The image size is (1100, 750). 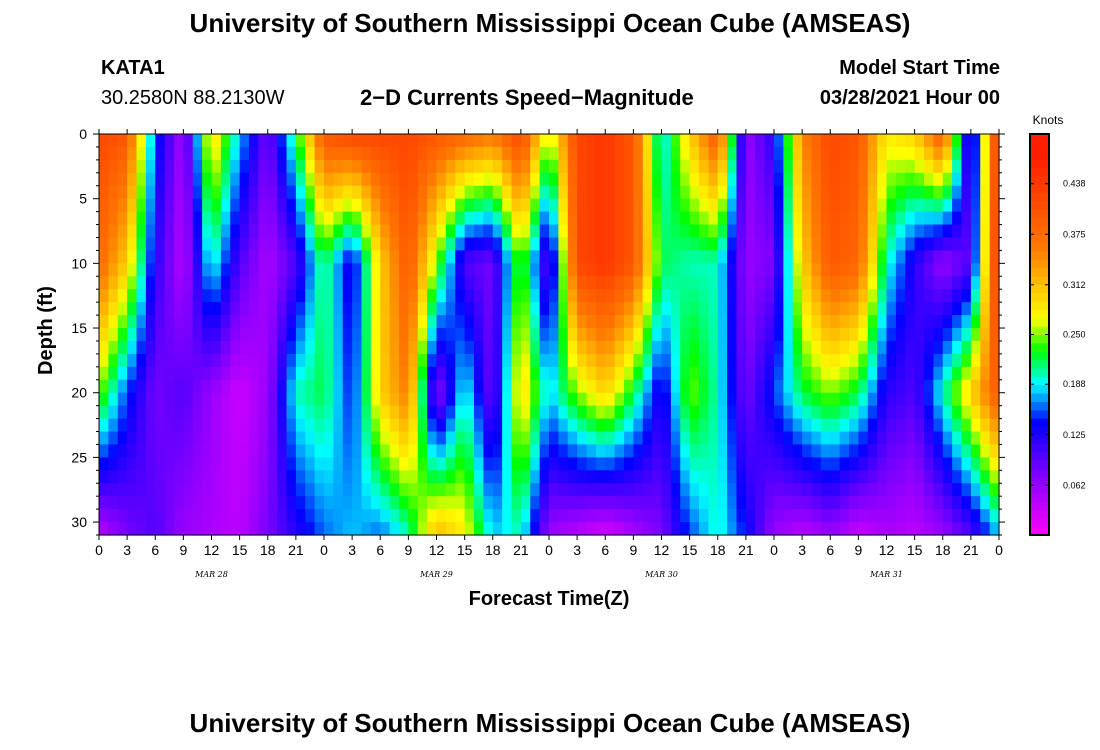 What do you see at coordinates (858, 550) in the screenshot?
I see `x-tick-label: 9` at bounding box center [858, 550].